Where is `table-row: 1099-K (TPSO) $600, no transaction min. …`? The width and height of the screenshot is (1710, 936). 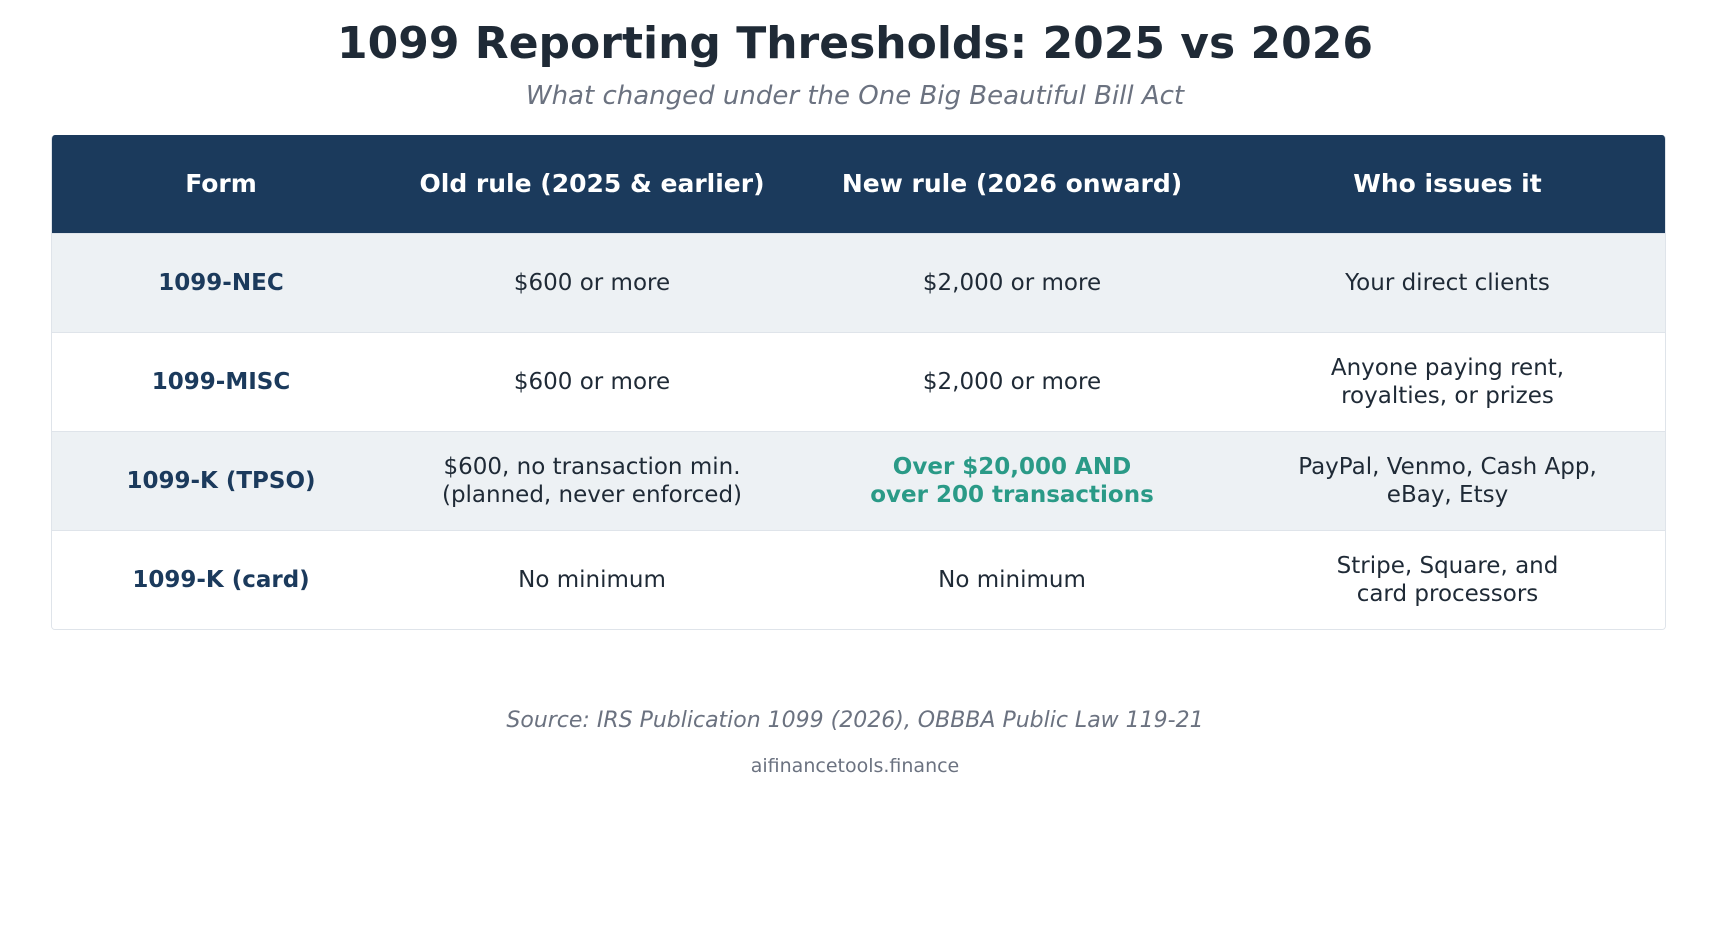 table-row: 1099-K (TPSO) $600, no transaction min. … is located at coordinates (858, 480).